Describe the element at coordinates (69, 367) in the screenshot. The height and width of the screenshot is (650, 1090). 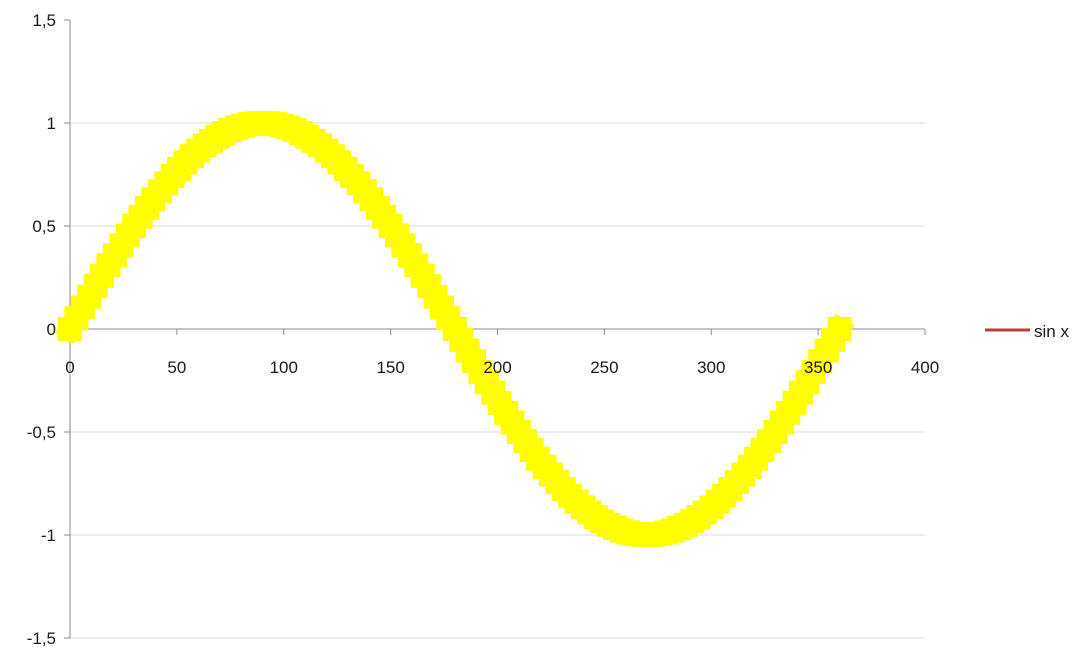
I see `x-tick-label-0: 0` at that location.